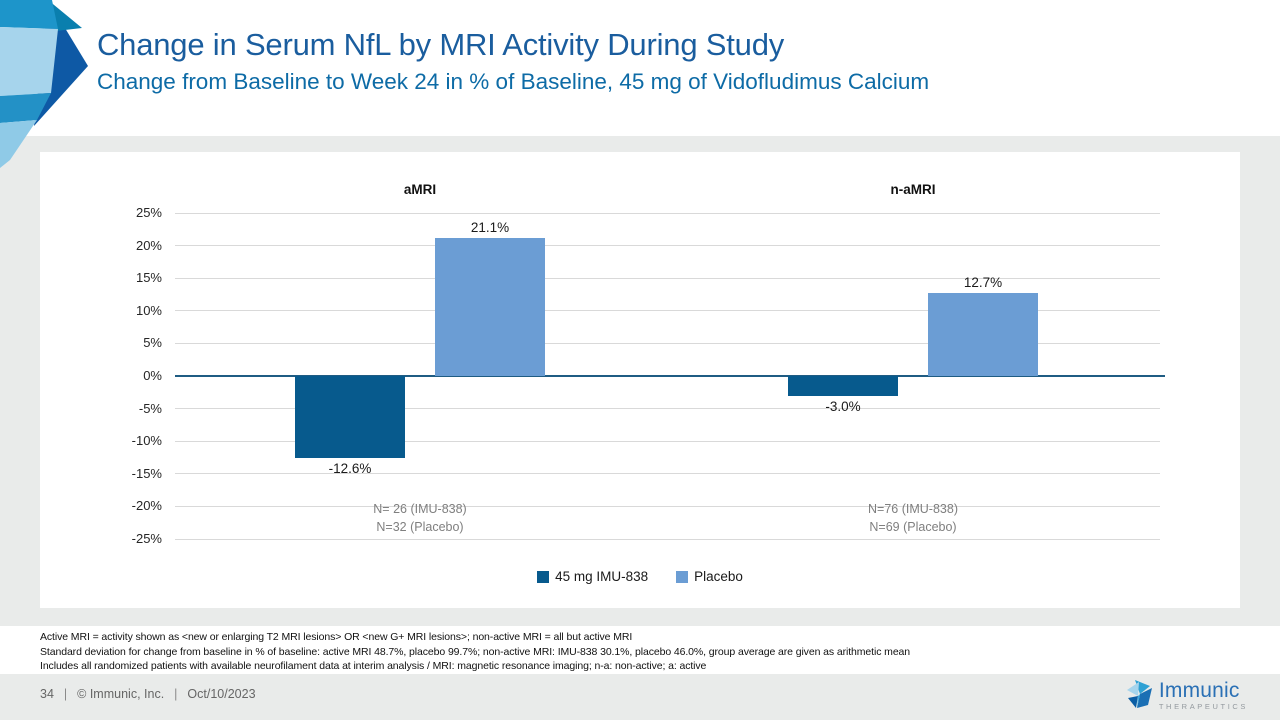  I want to click on legend-label-placebo: Placebo, so click(718, 576).